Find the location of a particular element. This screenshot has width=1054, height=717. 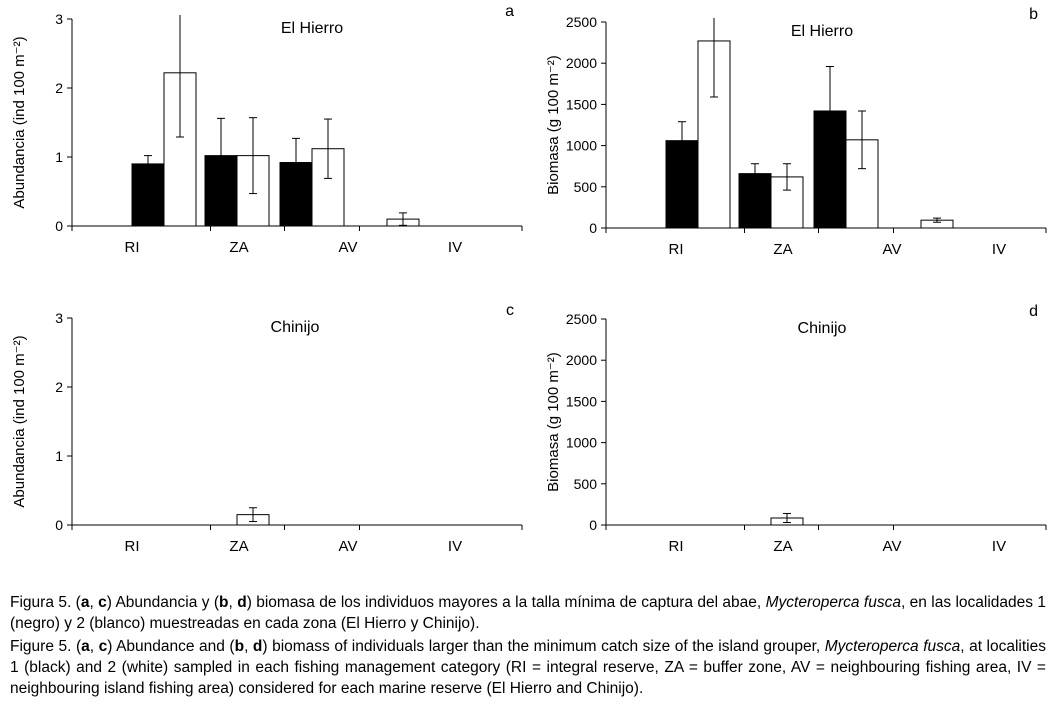

y-tick-label-a: 0 is located at coordinates (59, 226).